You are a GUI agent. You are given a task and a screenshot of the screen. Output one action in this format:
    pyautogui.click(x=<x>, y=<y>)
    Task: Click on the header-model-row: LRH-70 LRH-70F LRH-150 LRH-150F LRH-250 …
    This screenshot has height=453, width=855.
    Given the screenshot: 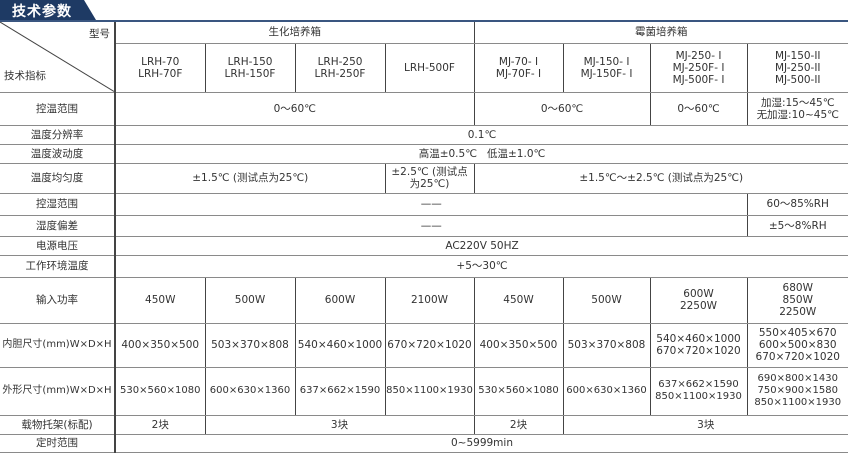 What is the action you would take?
    pyautogui.click(x=424, y=67)
    